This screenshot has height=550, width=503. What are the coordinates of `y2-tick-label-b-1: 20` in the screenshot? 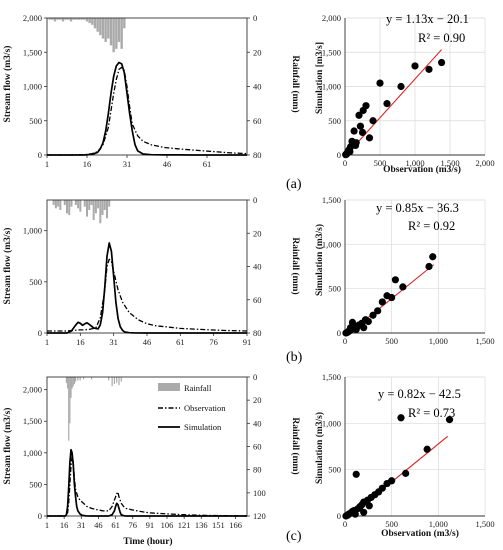 It's located at (257, 233).